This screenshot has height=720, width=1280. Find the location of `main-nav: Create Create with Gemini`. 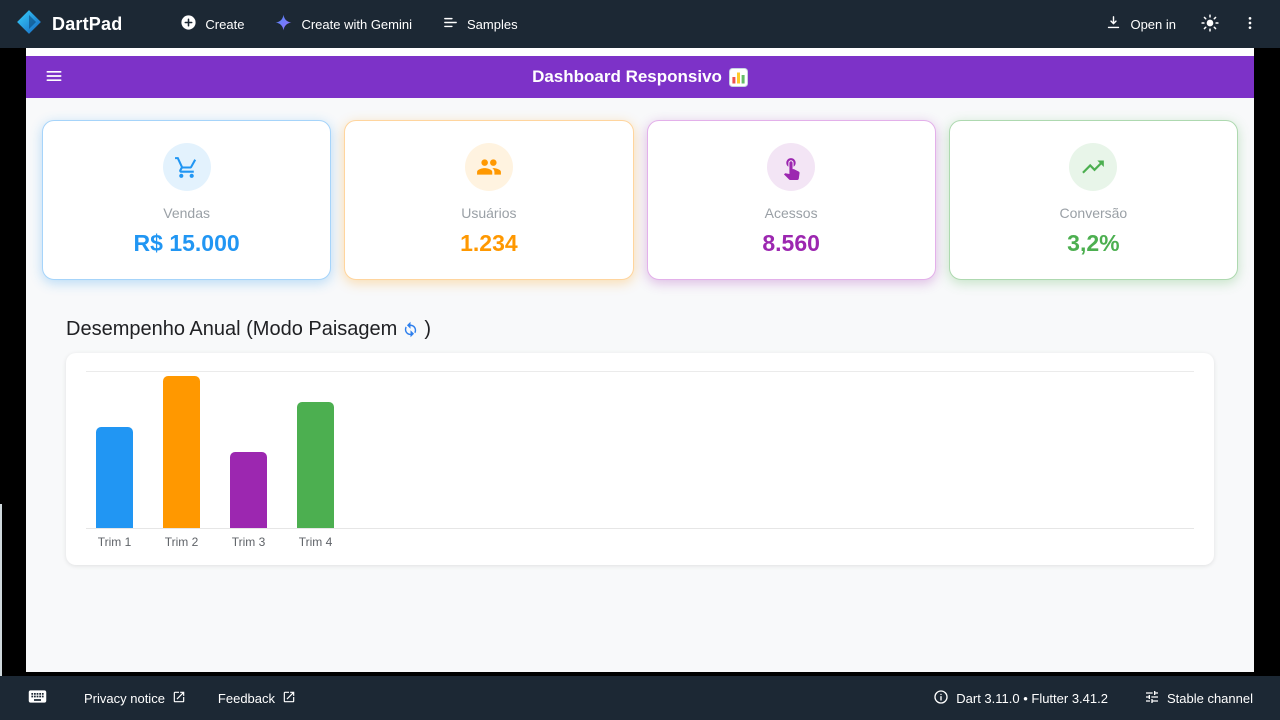

main-nav: Create Create with Gemini is located at coordinates (348, 24).